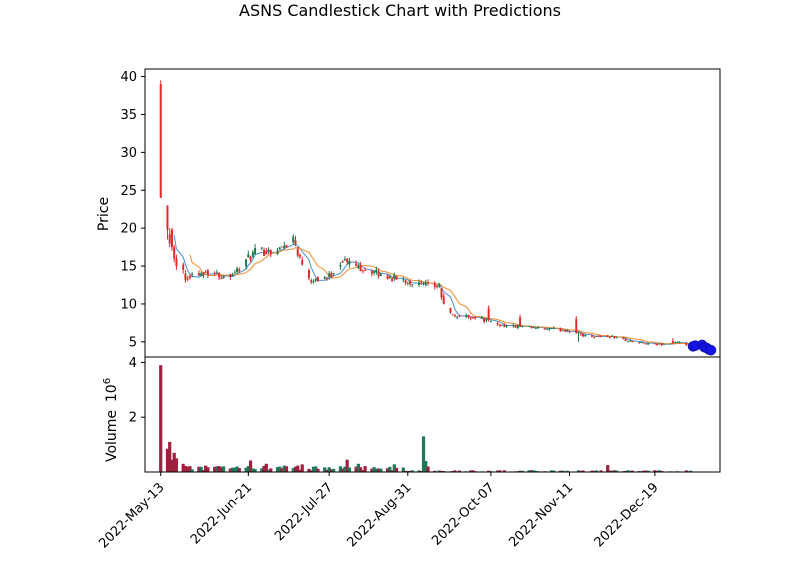  I want to click on price-tick-label: 25, so click(128, 191).